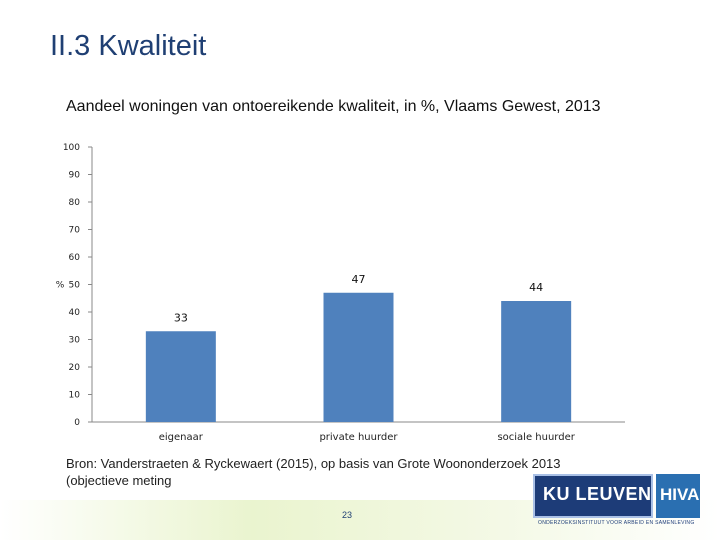 Image resolution: width=720 pixels, height=540 pixels. I want to click on x-tick-label-1: private huurder, so click(358, 437).